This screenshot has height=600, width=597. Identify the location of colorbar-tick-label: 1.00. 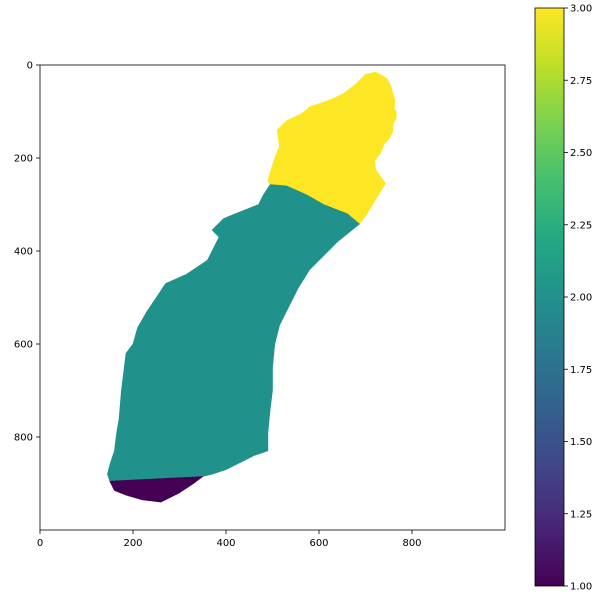
(581, 587).